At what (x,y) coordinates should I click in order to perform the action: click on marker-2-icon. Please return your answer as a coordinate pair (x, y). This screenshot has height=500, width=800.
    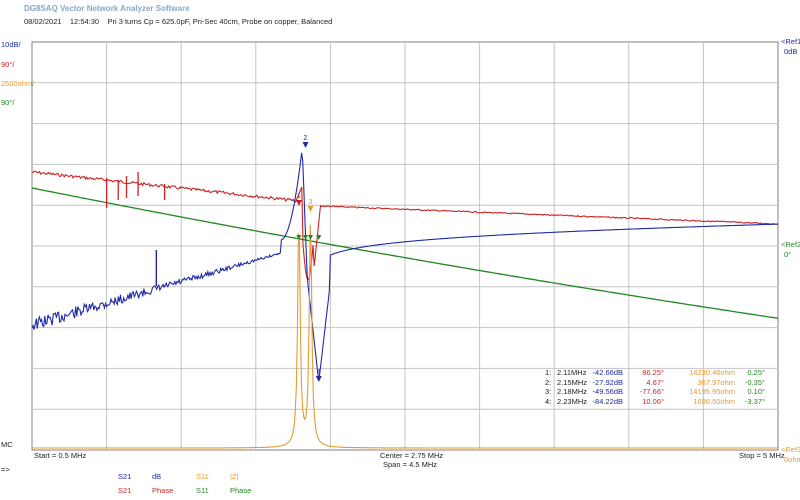
    Looking at the image, I should click on (305, 145).